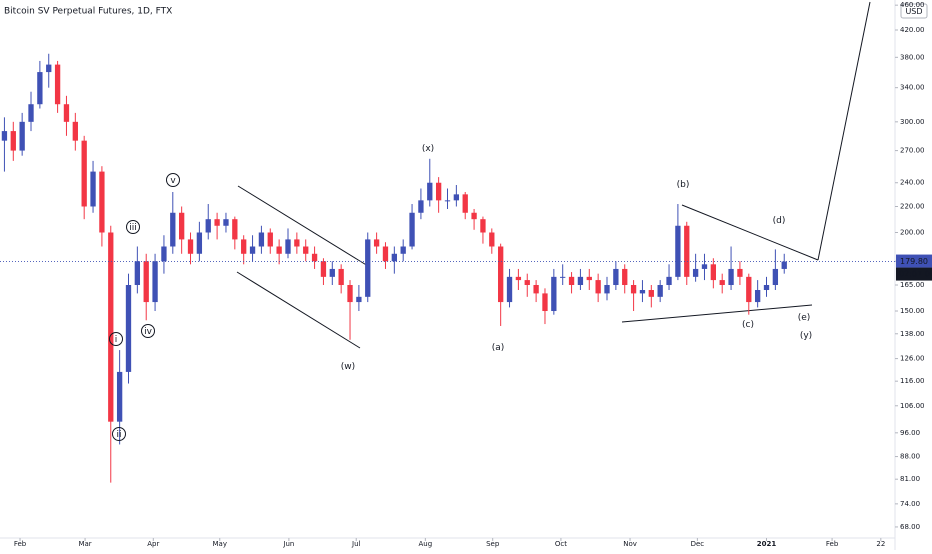  What do you see at coordinates (428, 149) in the screenshot?
I see `wave-label: (x)` at bounding box center [428, 149].